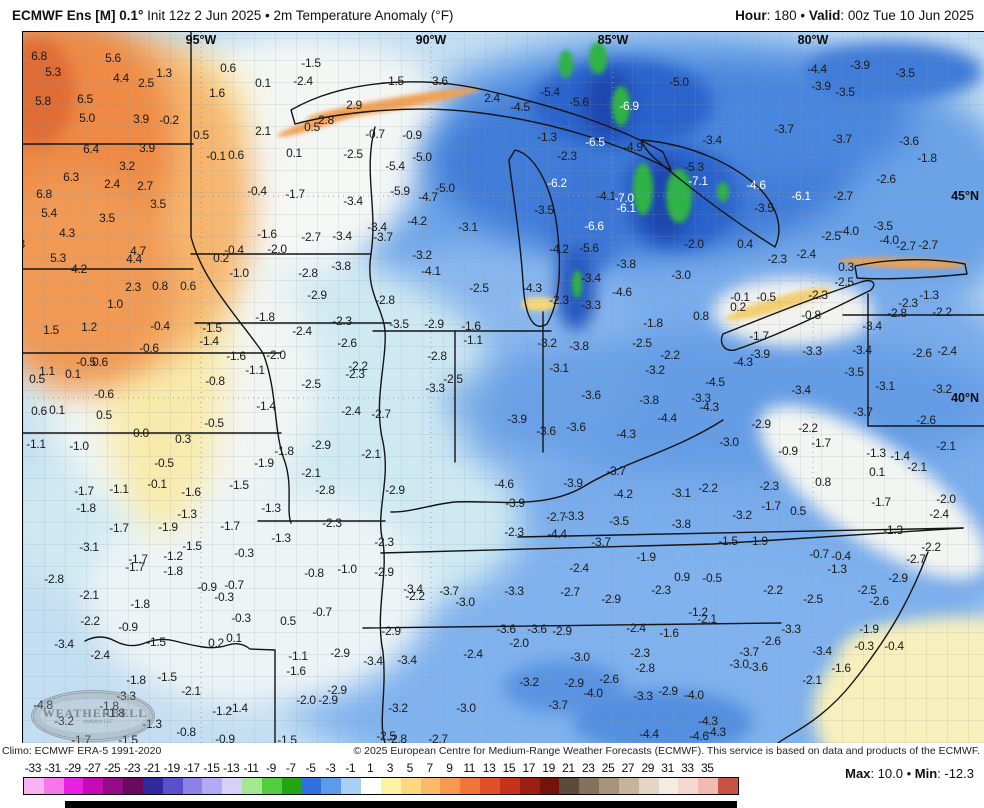 The width and height of the screenshot is (984, 808). Describe the element at coordinates (87, 118) in the screenshot. I see `anomaly-value: 5.0` at that location.